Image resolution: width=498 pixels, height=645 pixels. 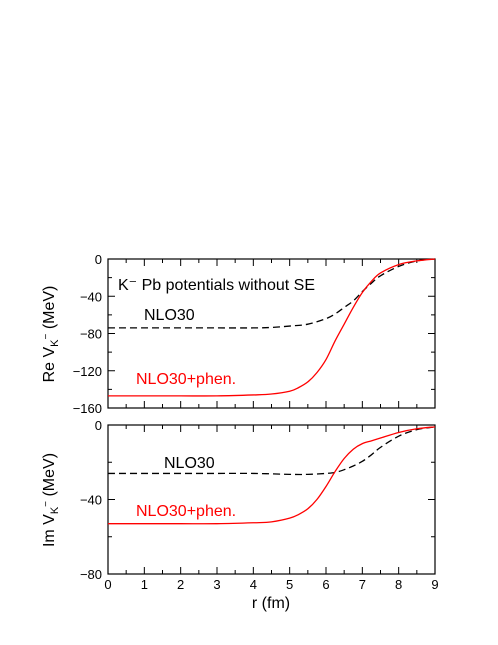 What do you see at coordinates (272, 451) in the screenshot?
I see `bottom-series-nlo30-line` at bounding box center [272, 451].